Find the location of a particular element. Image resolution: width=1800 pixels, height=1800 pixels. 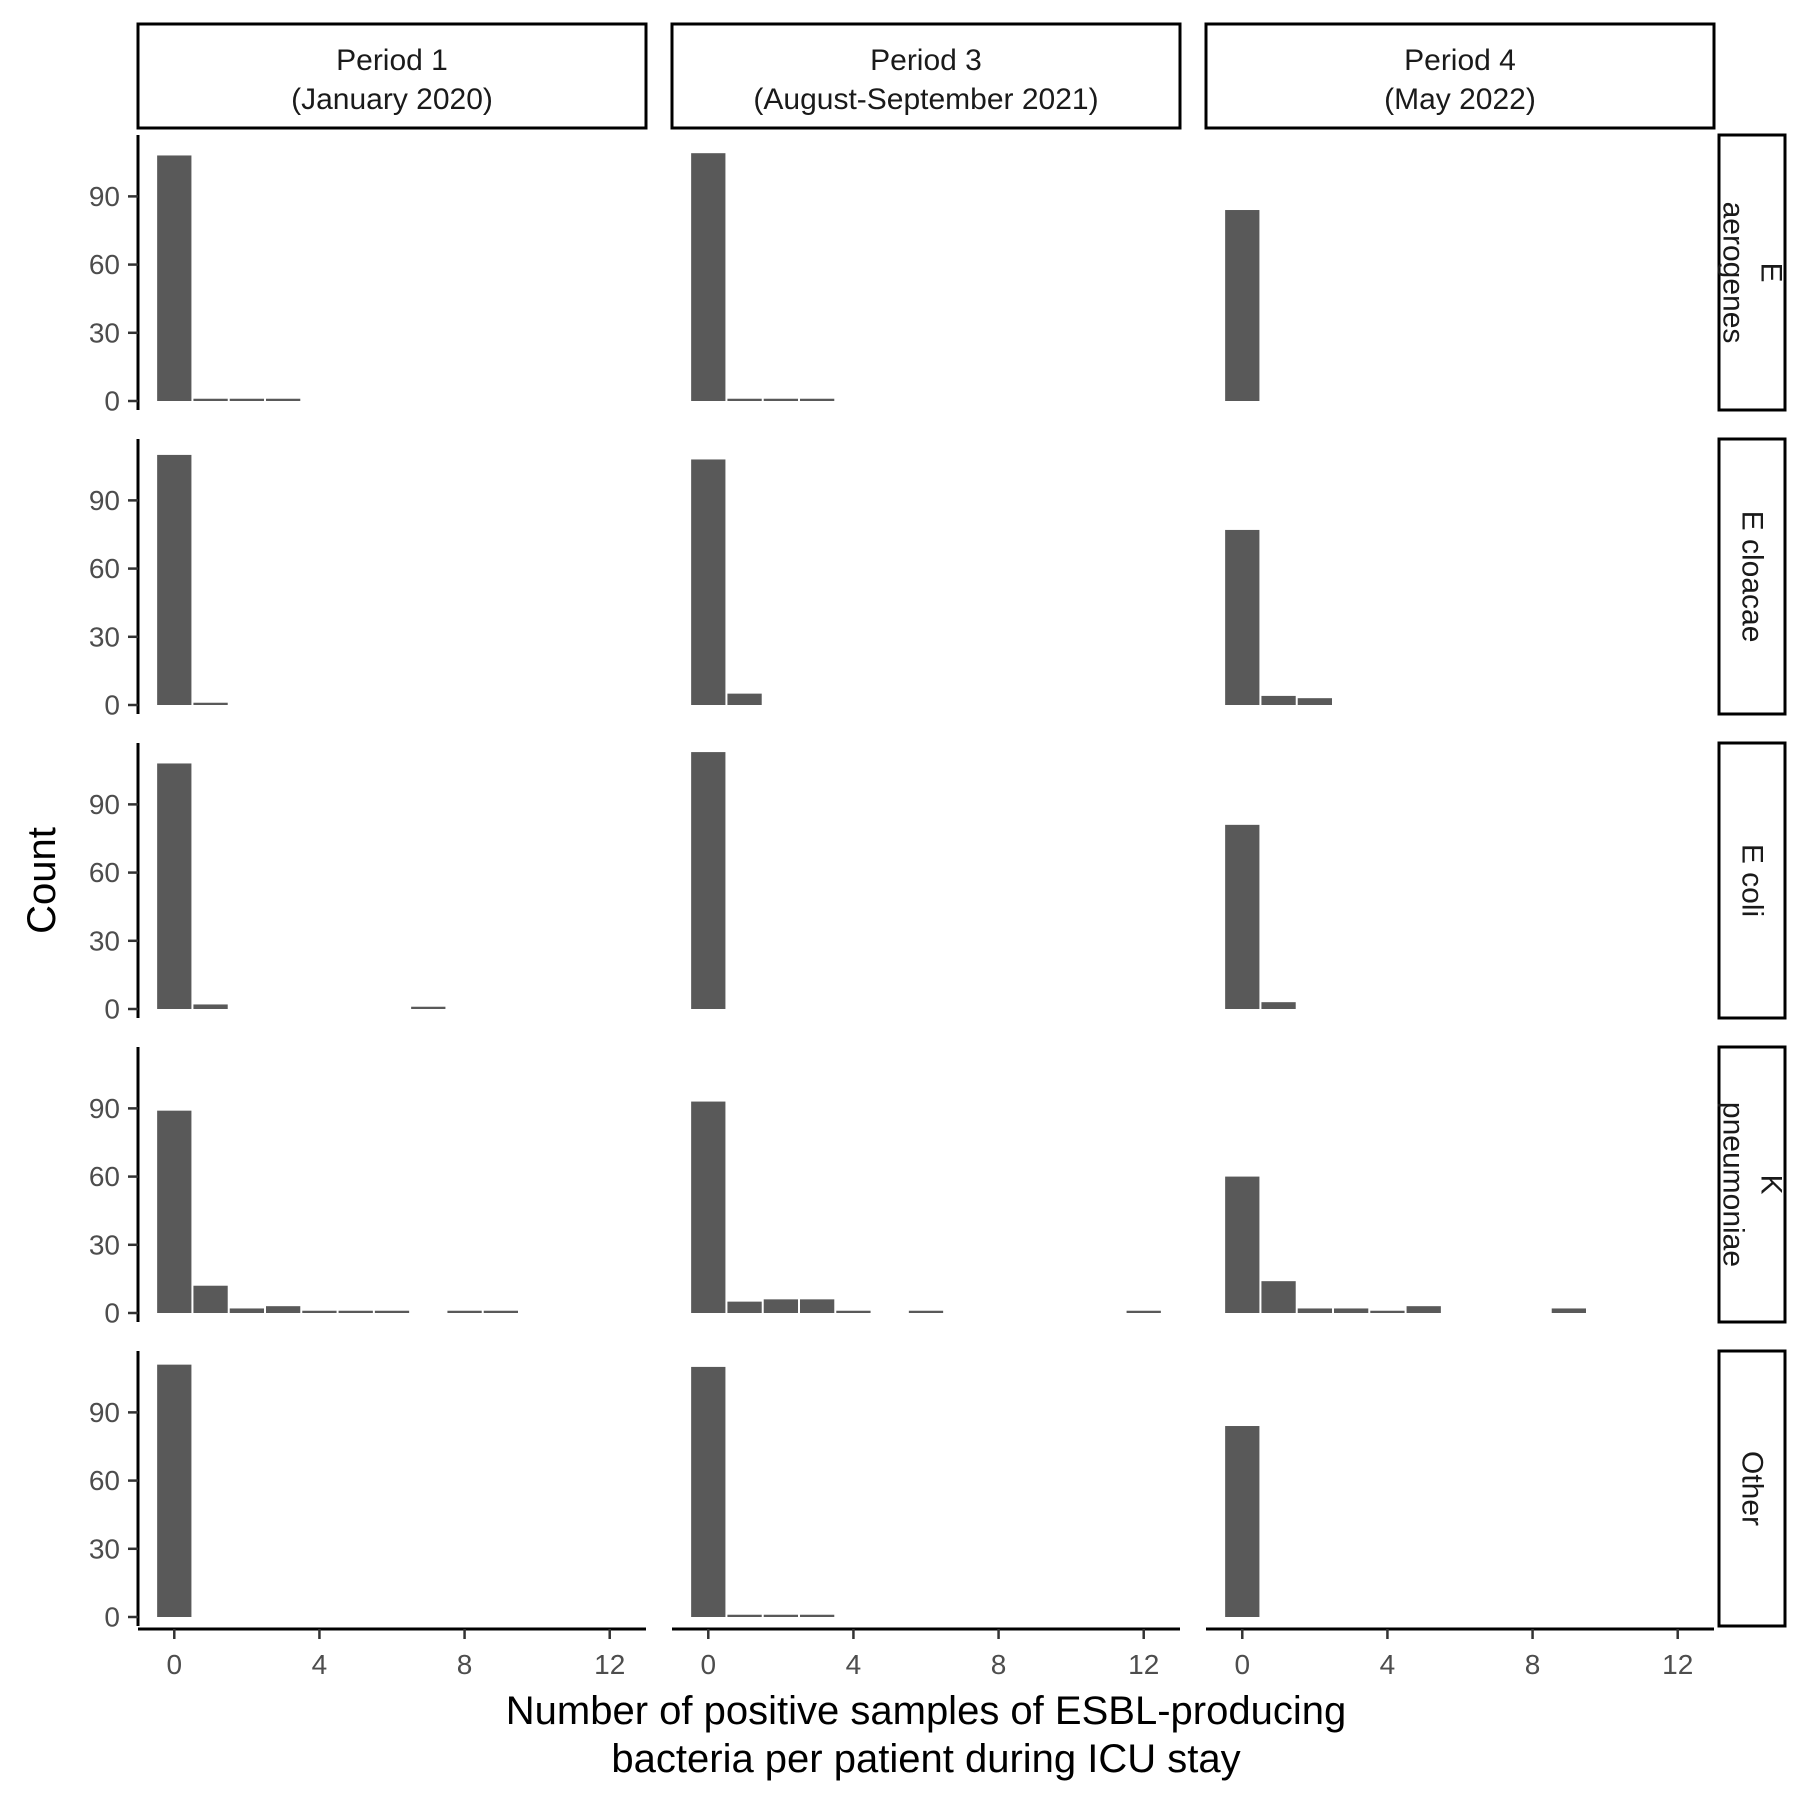

column-strip-label: (January 2020) is located at coordinates (392, 99).